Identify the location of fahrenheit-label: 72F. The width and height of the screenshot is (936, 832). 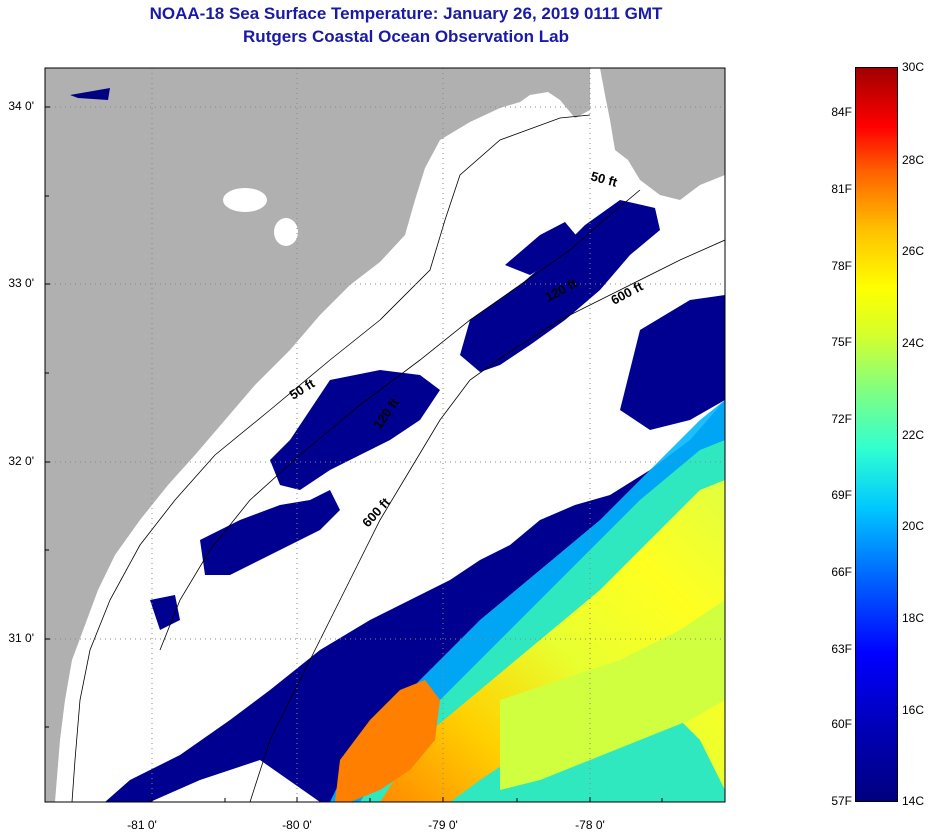
(841, 419).